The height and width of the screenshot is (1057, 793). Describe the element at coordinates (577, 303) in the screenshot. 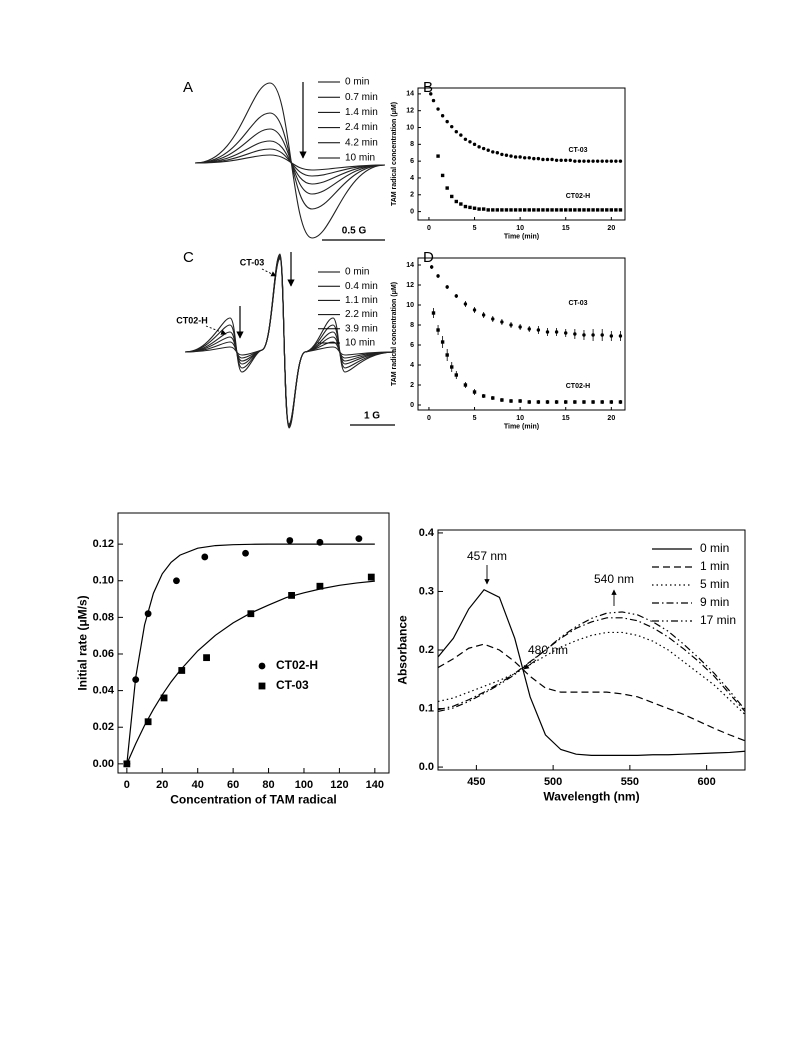

I see `series-label: CT-03` at that location.